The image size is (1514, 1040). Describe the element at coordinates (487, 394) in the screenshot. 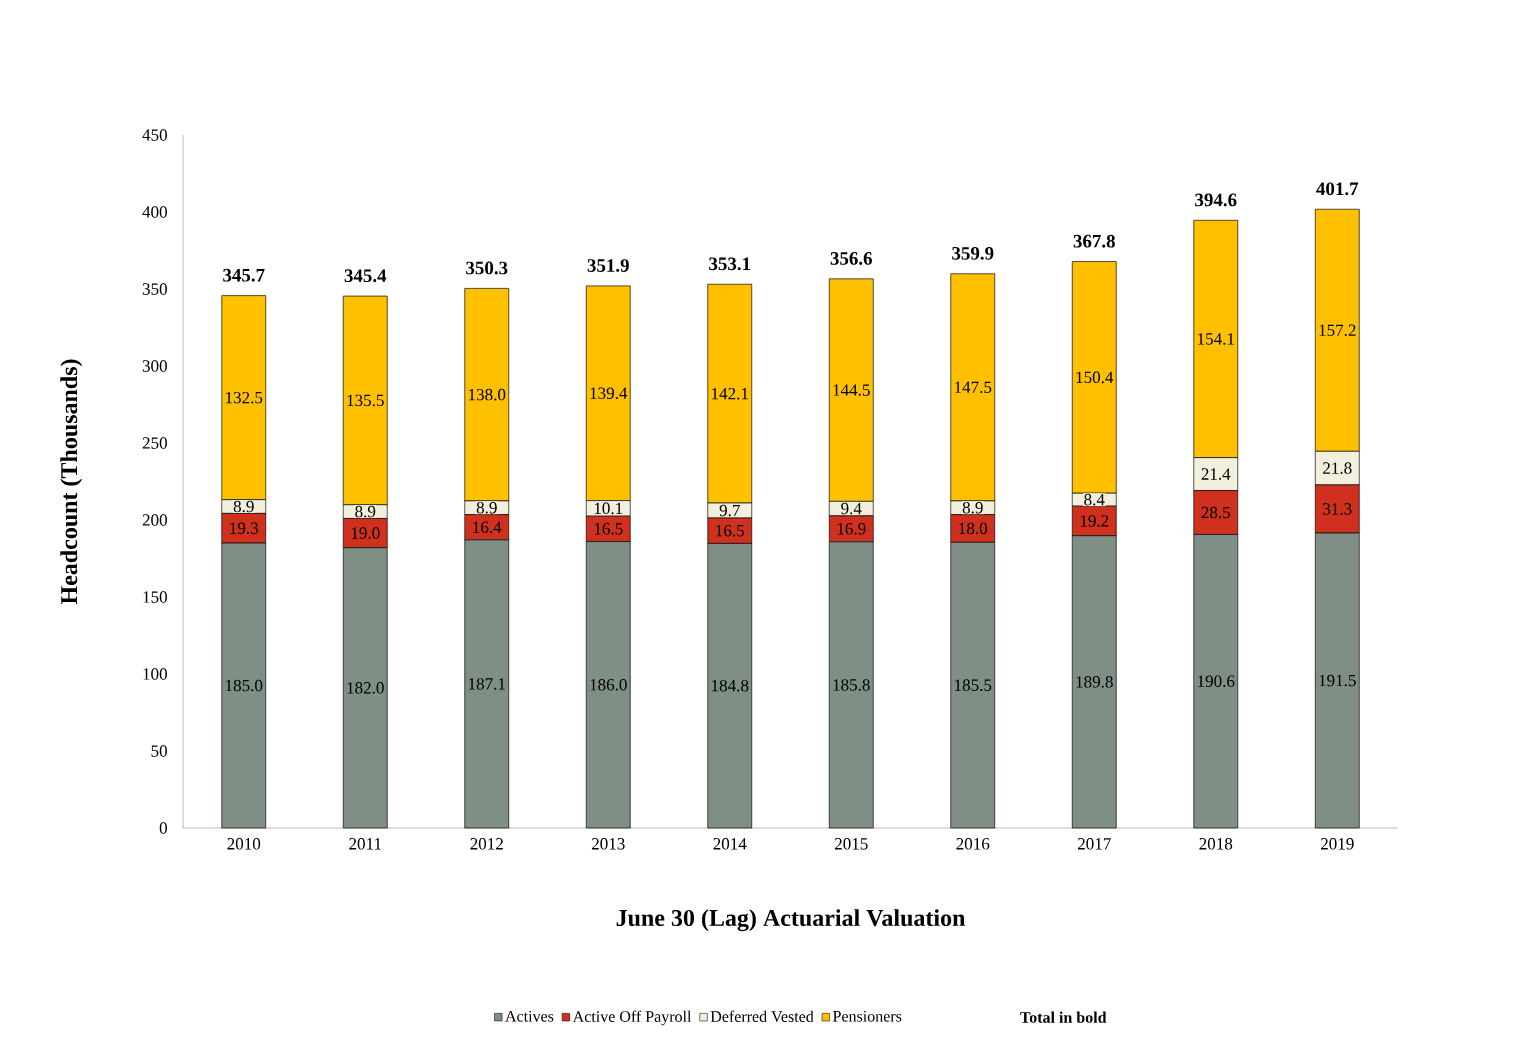

I see `data-label: 138.0` at that location.